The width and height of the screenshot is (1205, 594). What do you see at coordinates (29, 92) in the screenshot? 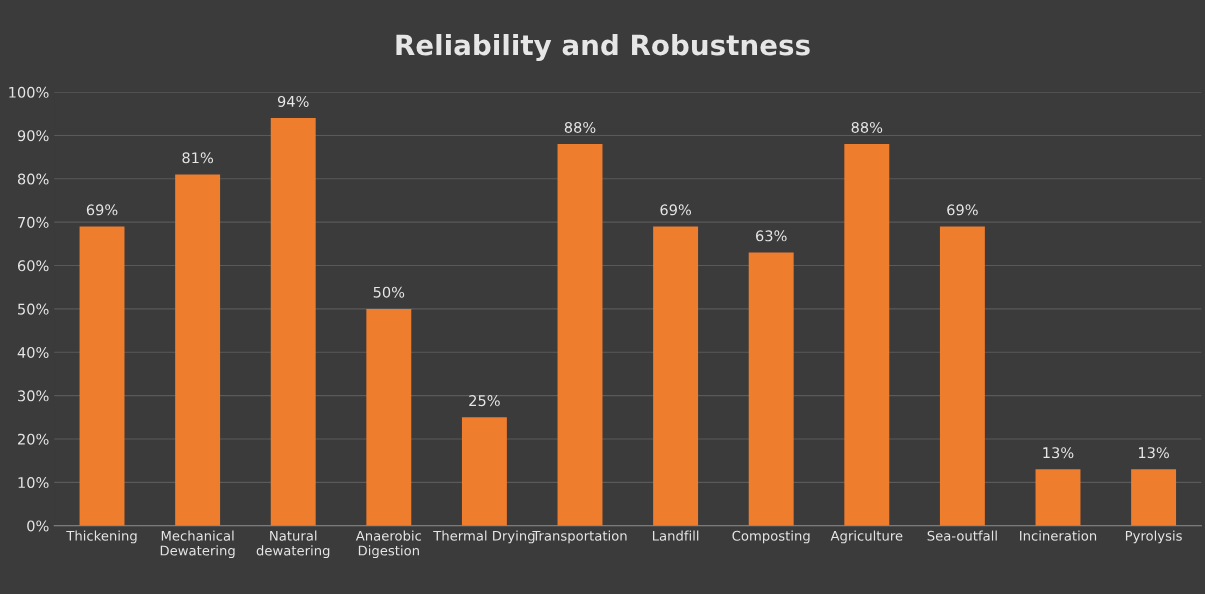
I see `y-tick-label: 100%` at bounding box center [29, 92].